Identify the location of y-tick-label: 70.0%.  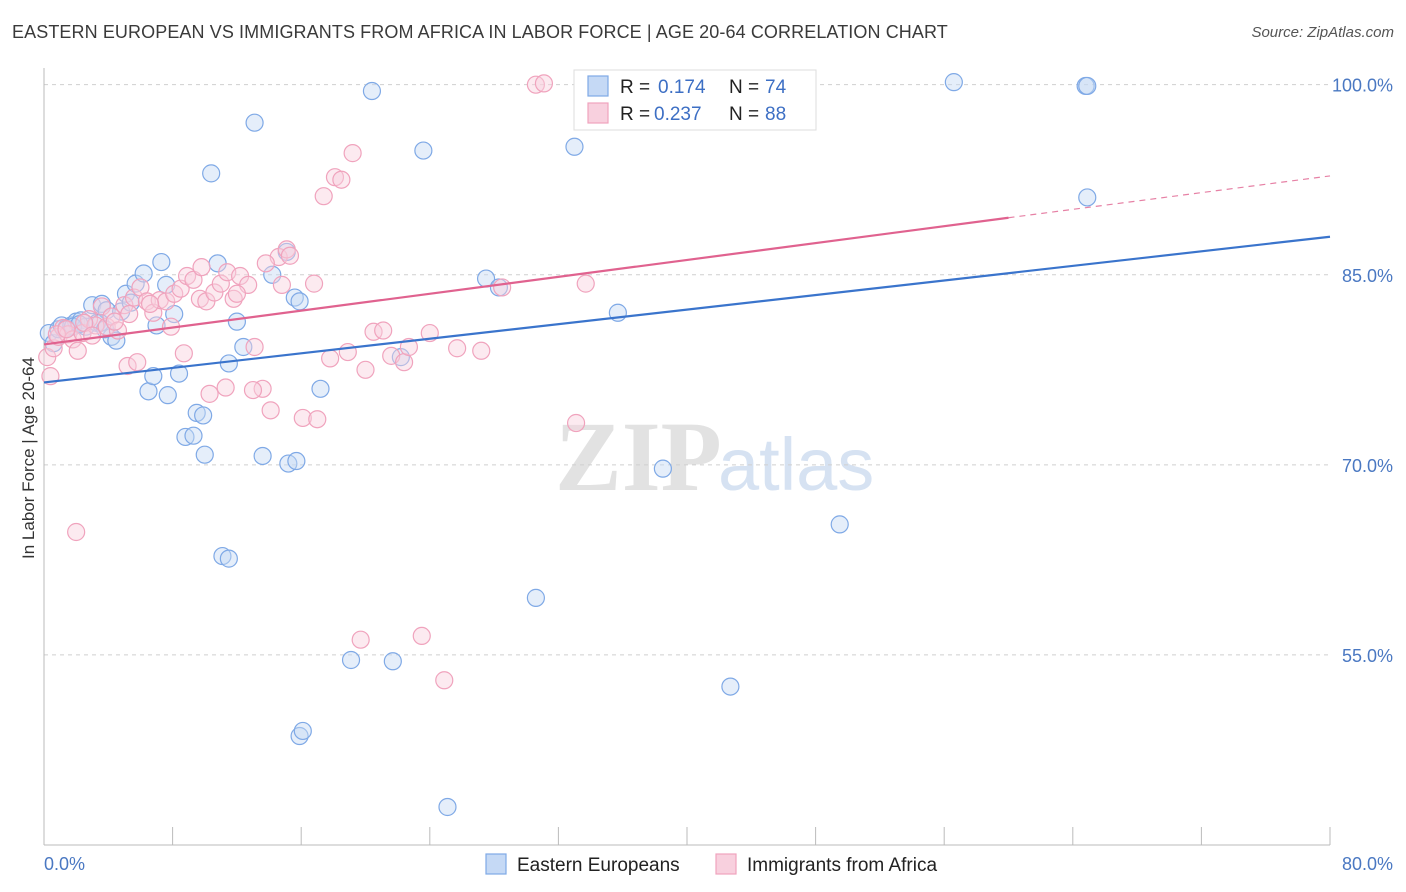
(1367, 466).